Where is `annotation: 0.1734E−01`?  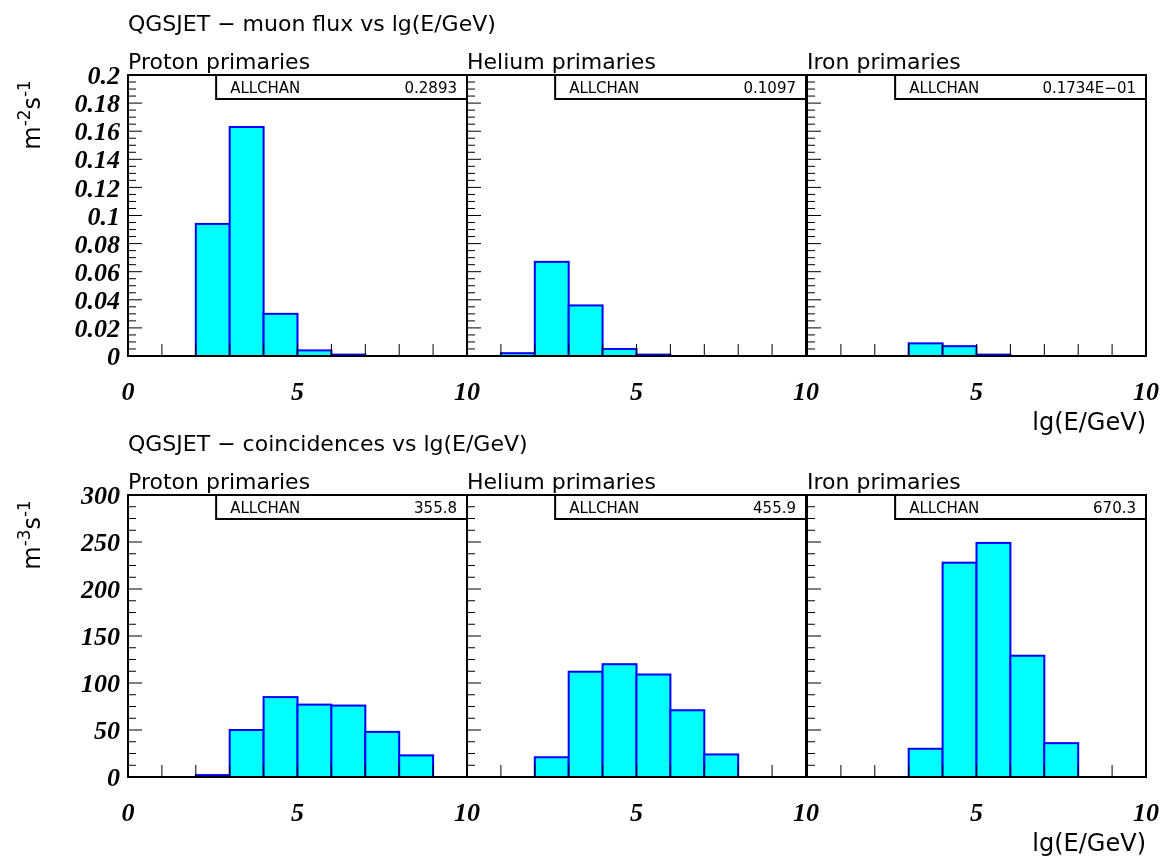 annotation: 0.1734E−01 is located at coordinates (1089, 88).